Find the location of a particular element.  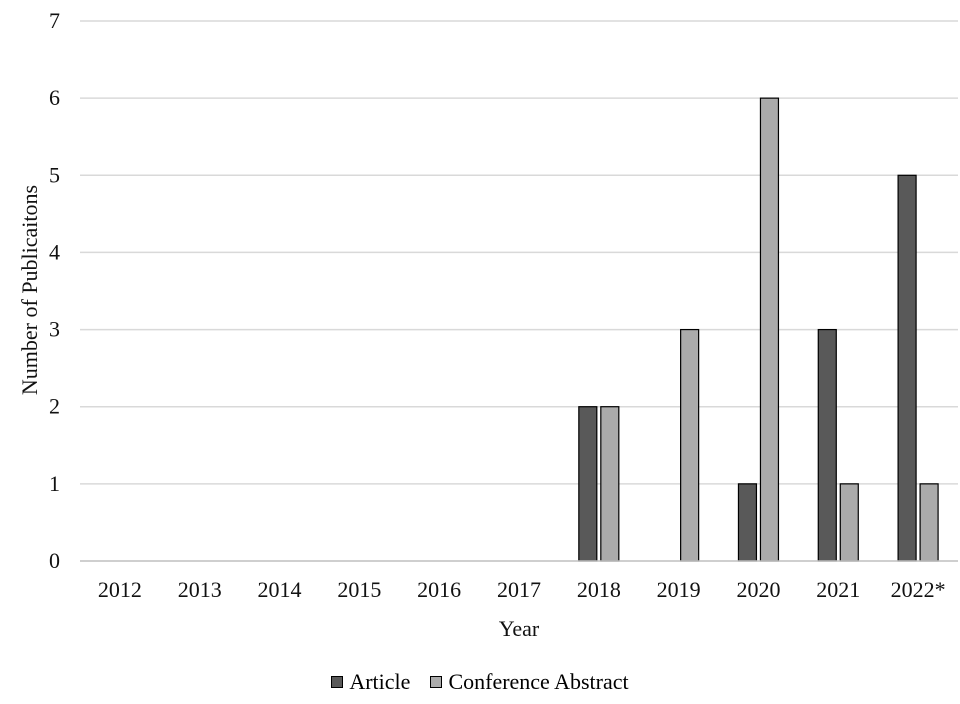

x-tick-label: 2017 is located at coordinates (519, 589).